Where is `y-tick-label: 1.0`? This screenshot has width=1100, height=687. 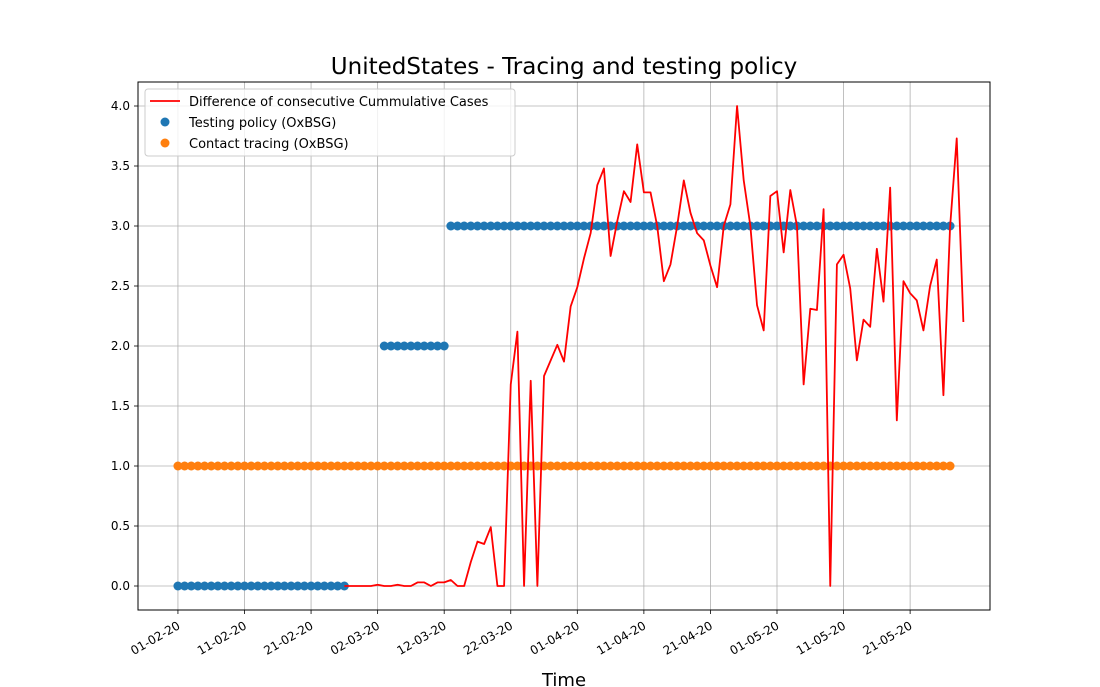
y-tick-label: 1.0 is located at coordinates (120, 466).